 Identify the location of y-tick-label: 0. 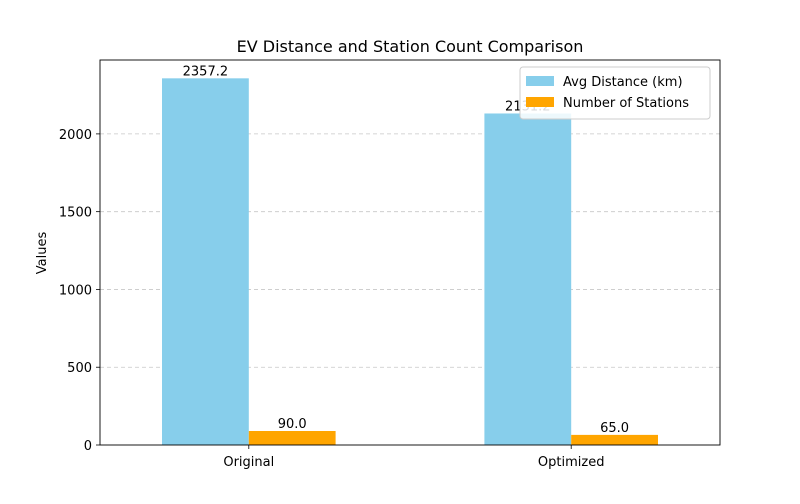
(88, 446).